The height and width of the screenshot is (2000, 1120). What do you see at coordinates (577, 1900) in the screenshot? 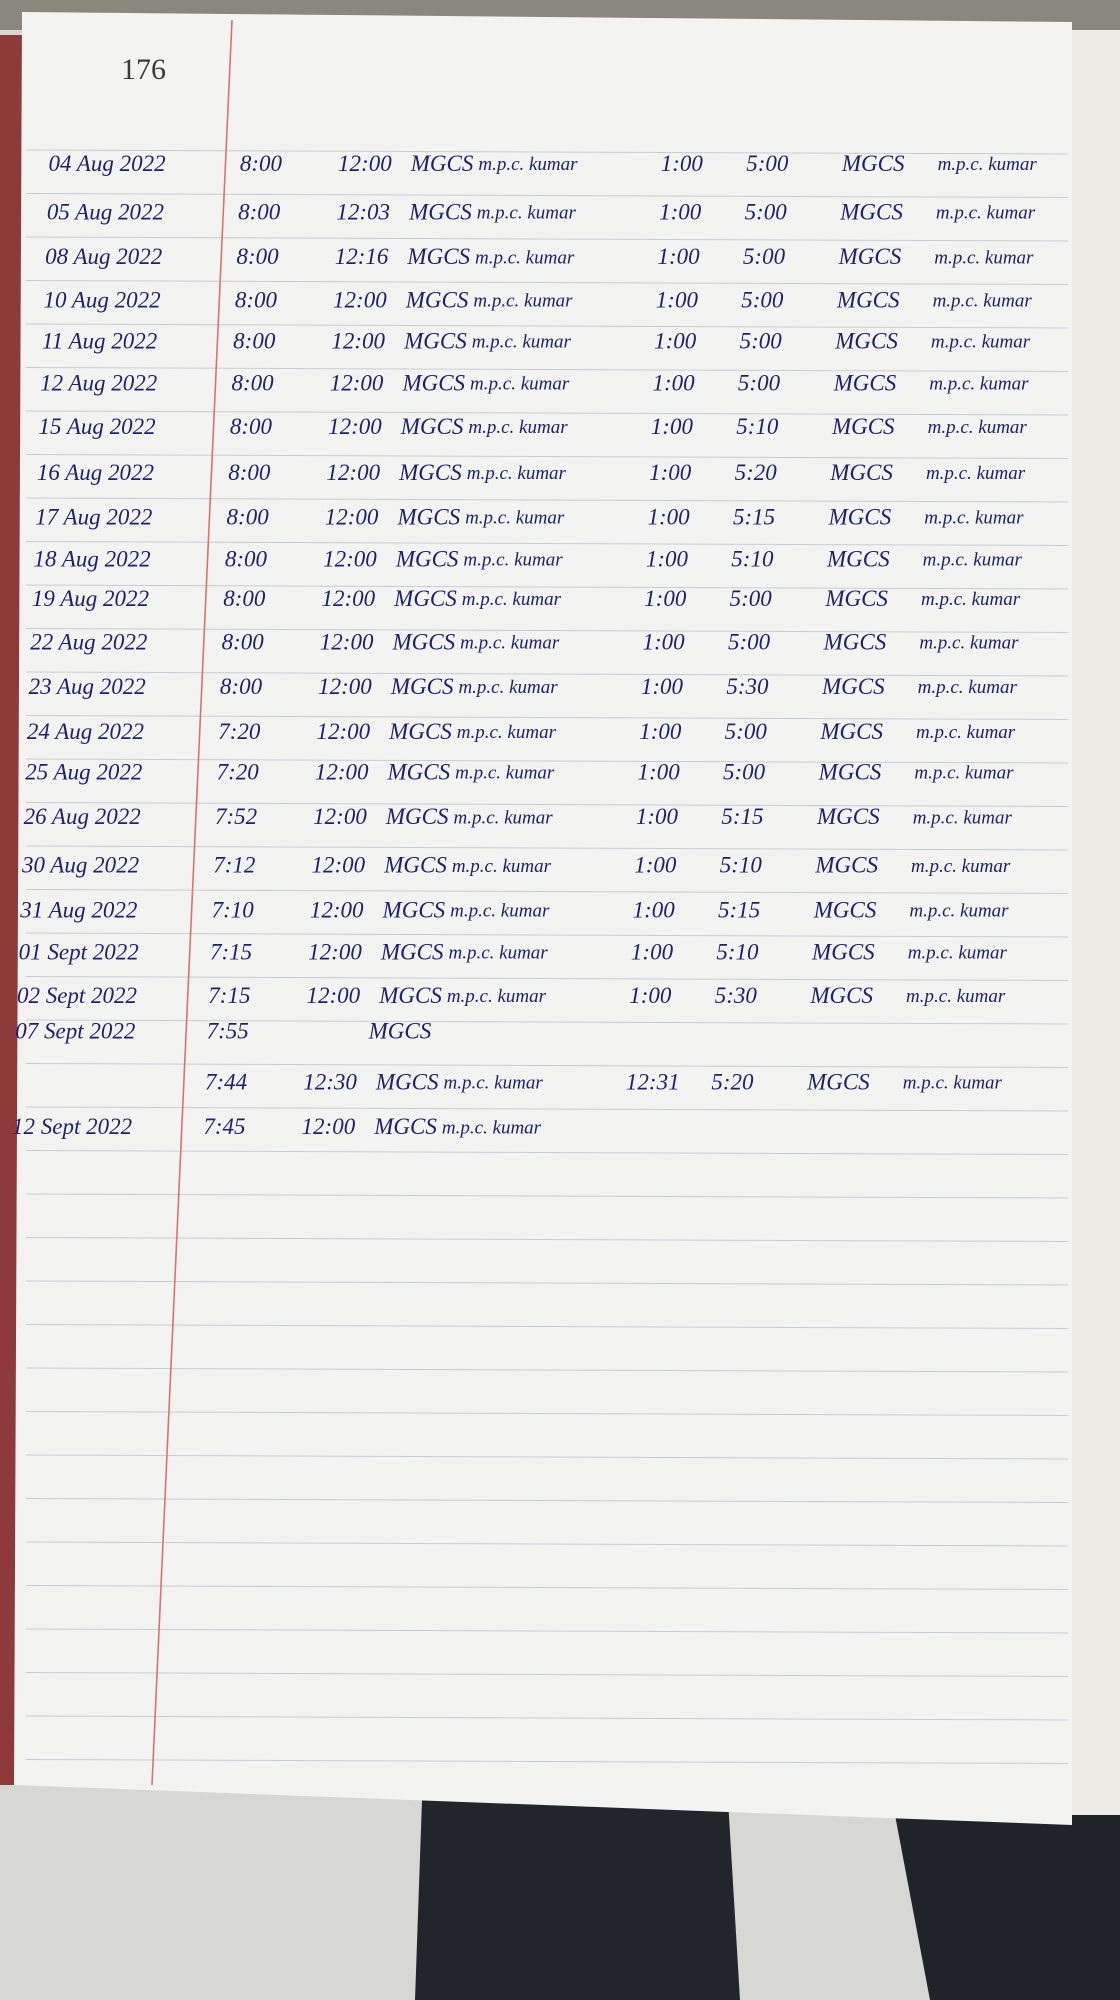
I see `leg-left` at bounding box center [577, 1900].